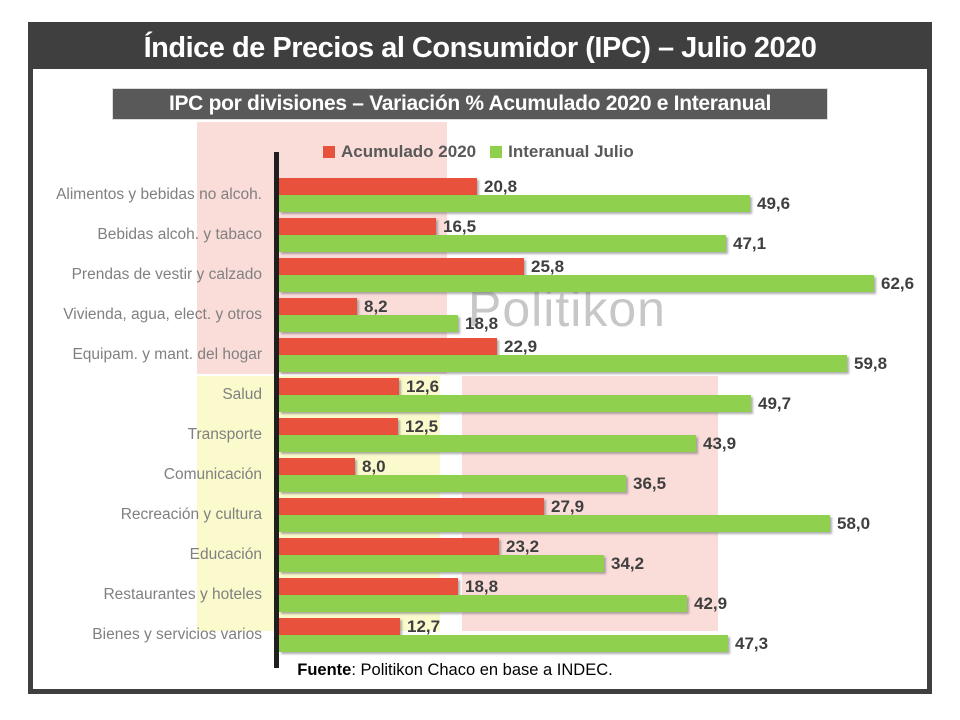 This screenshot has width=960, height=720. What do you see at coordinates (711, 603) in the screenshot?
I see `value-label-interanual: 42,9` at bounding box center [711, 603].